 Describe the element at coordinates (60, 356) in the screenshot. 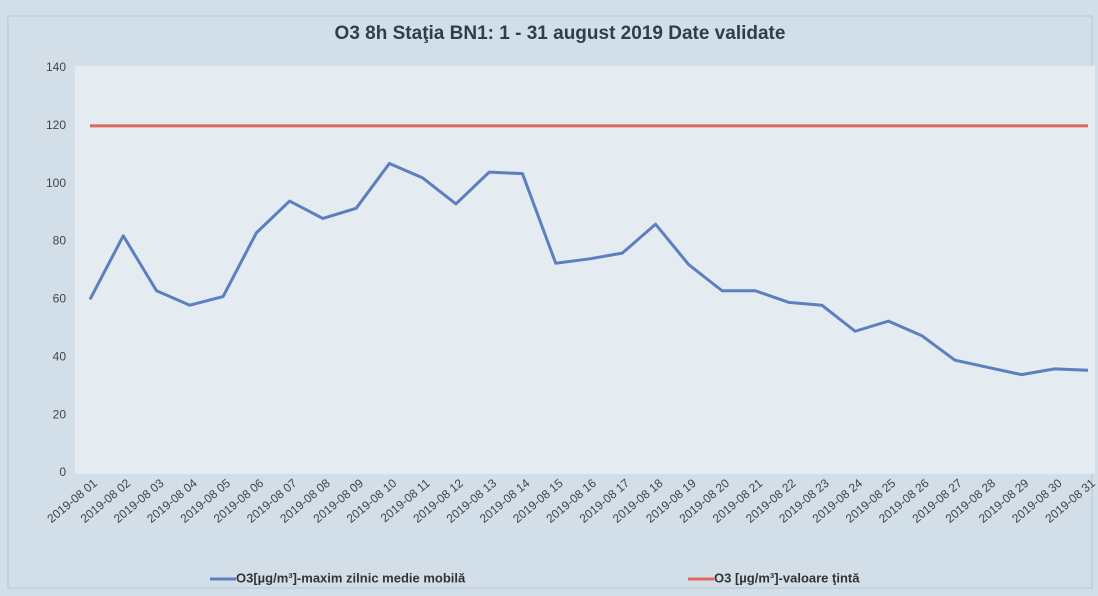

I see `y-tick-label: 40` at that location.